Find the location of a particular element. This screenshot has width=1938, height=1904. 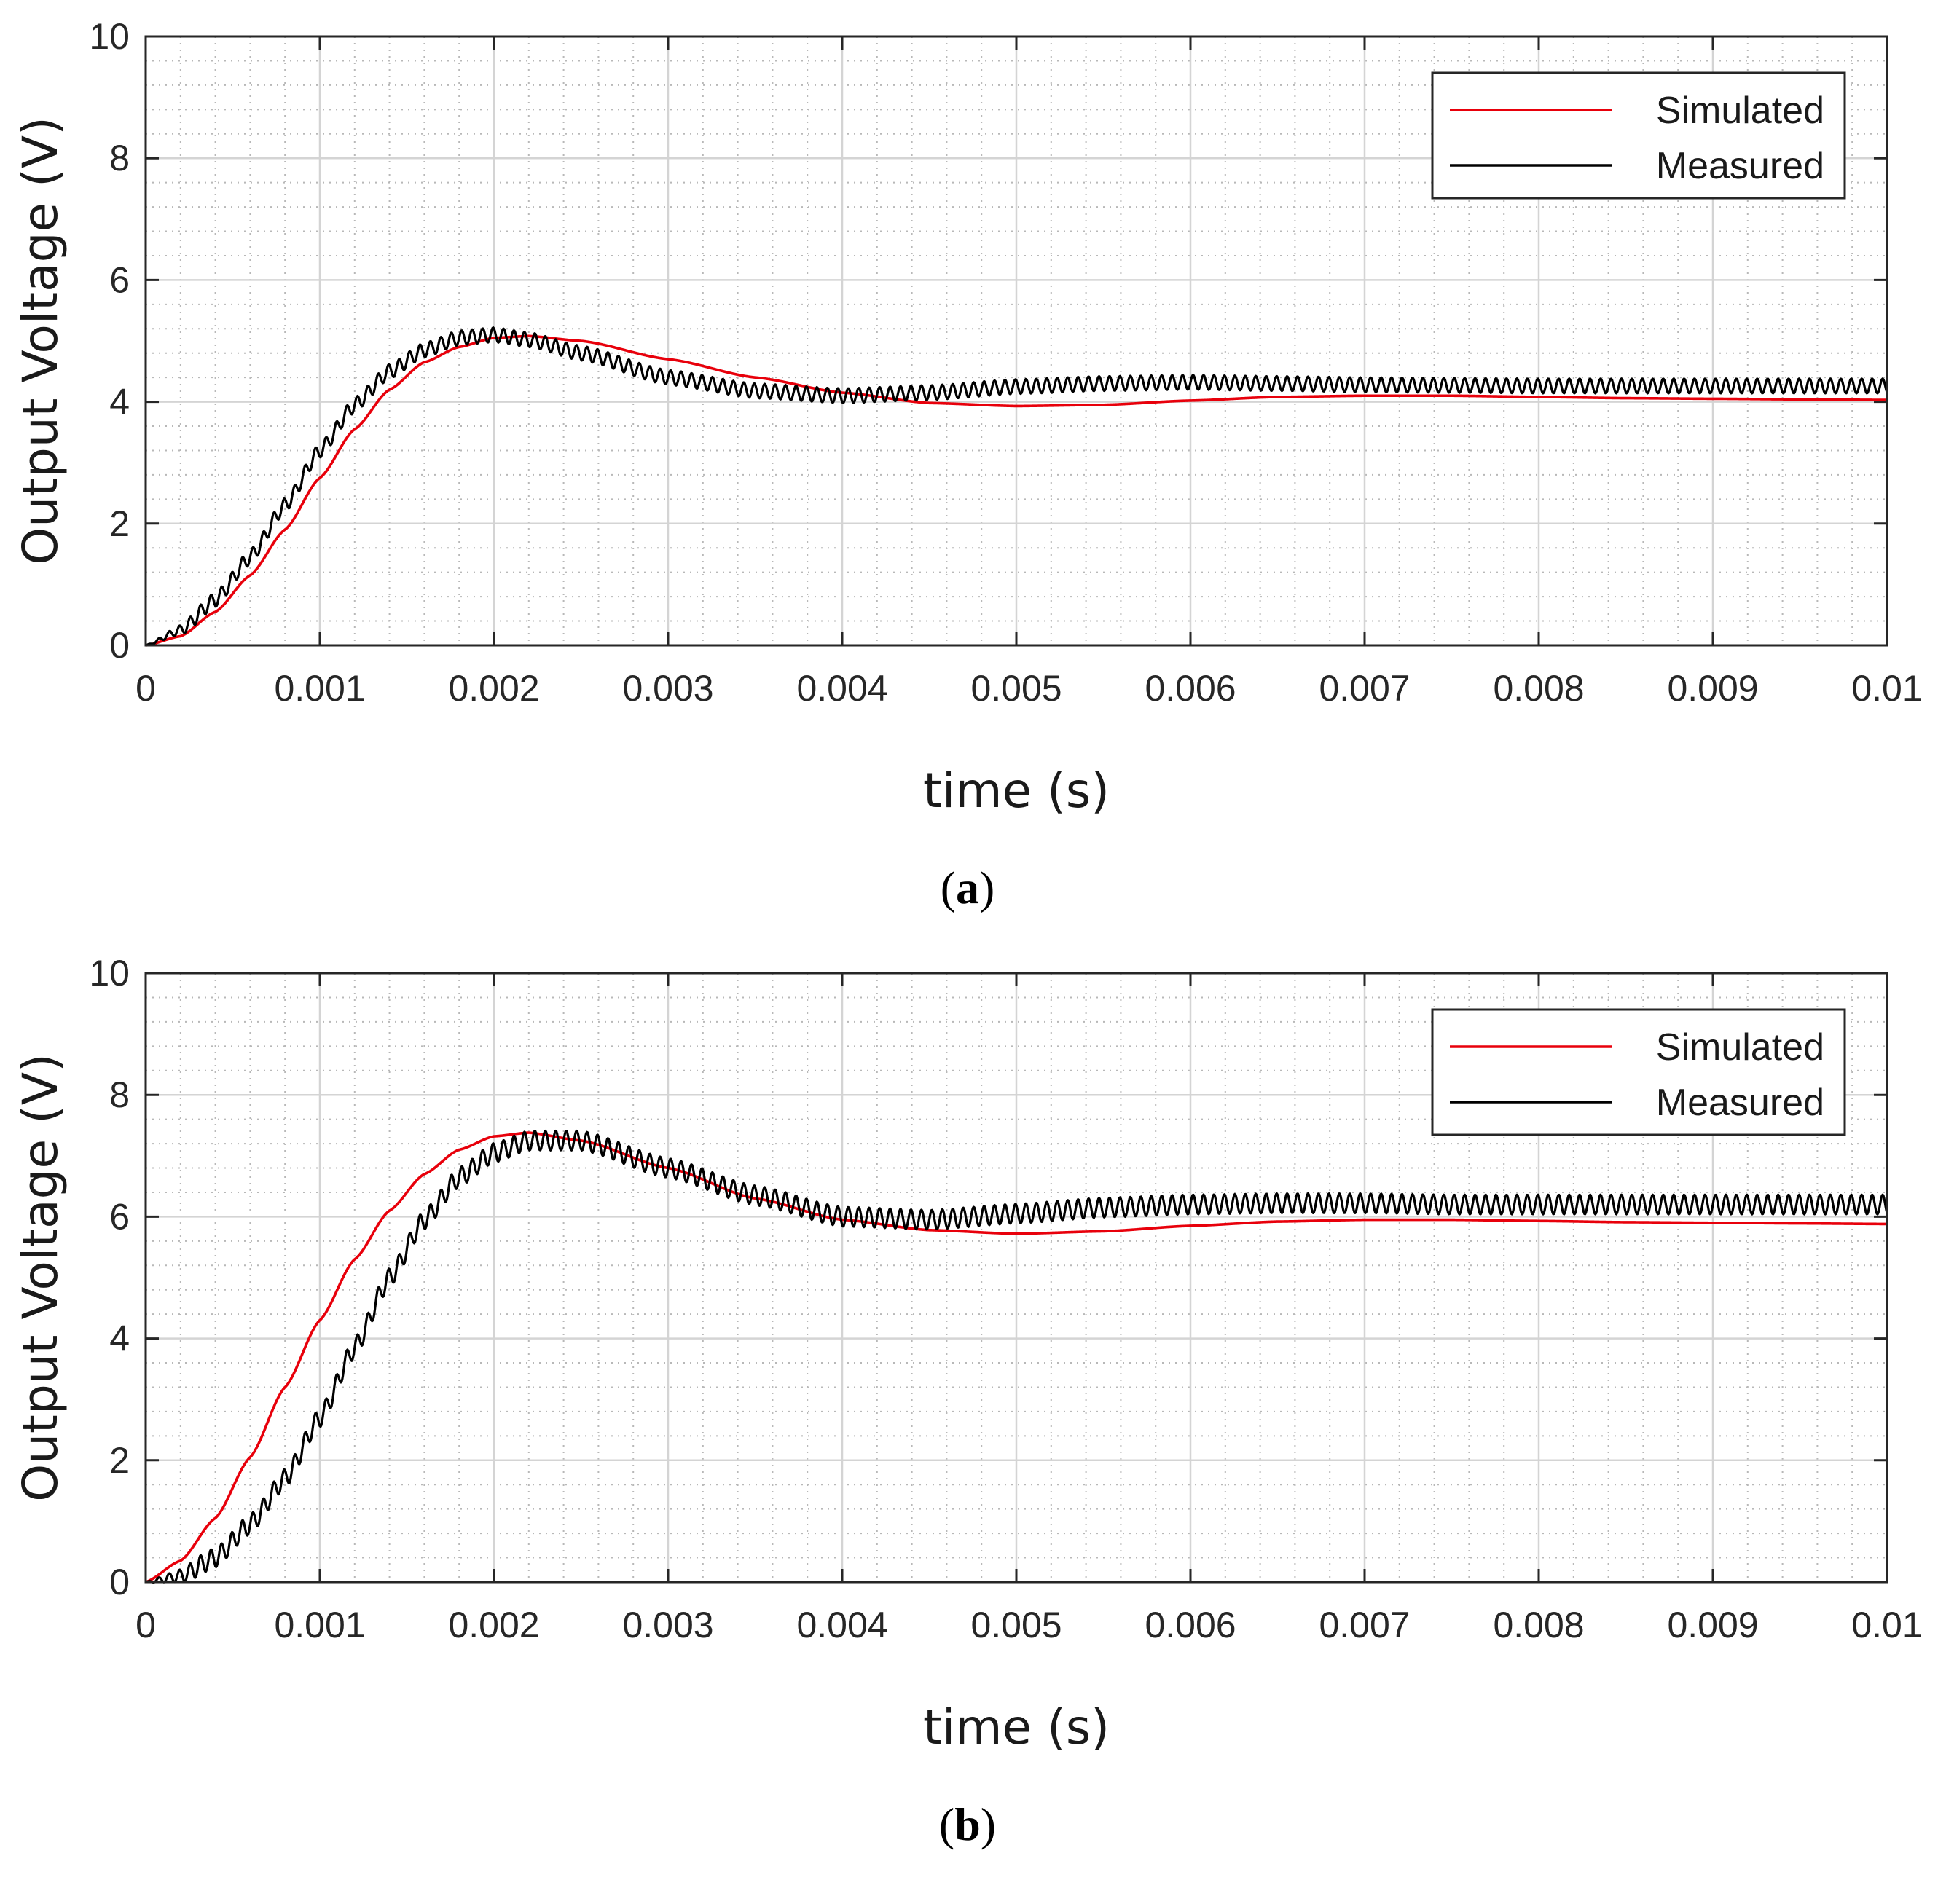

panel-caption-b: (b) is located at coordinates (967, 1824).